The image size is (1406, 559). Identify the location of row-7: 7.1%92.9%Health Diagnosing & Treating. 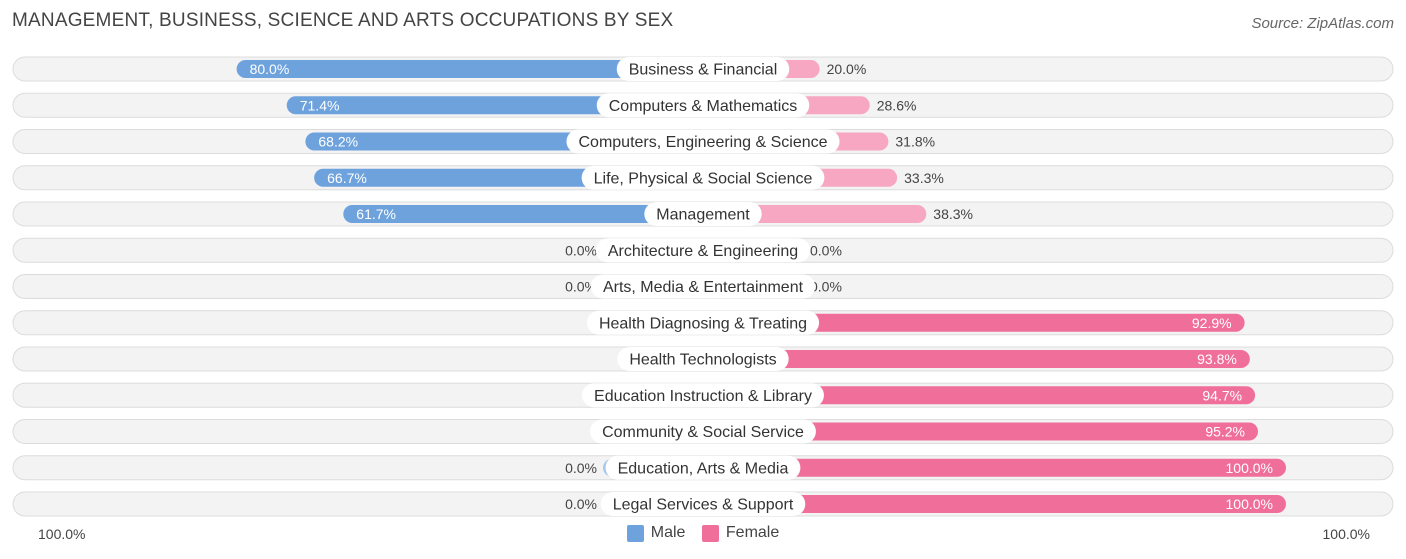
(703, 323).